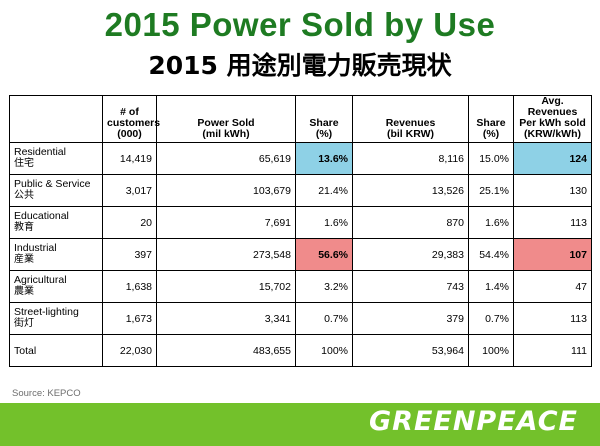 This screenshot has width=600, height=446. I want to click on cell-power-sold: 483,655, so click(226, 350).